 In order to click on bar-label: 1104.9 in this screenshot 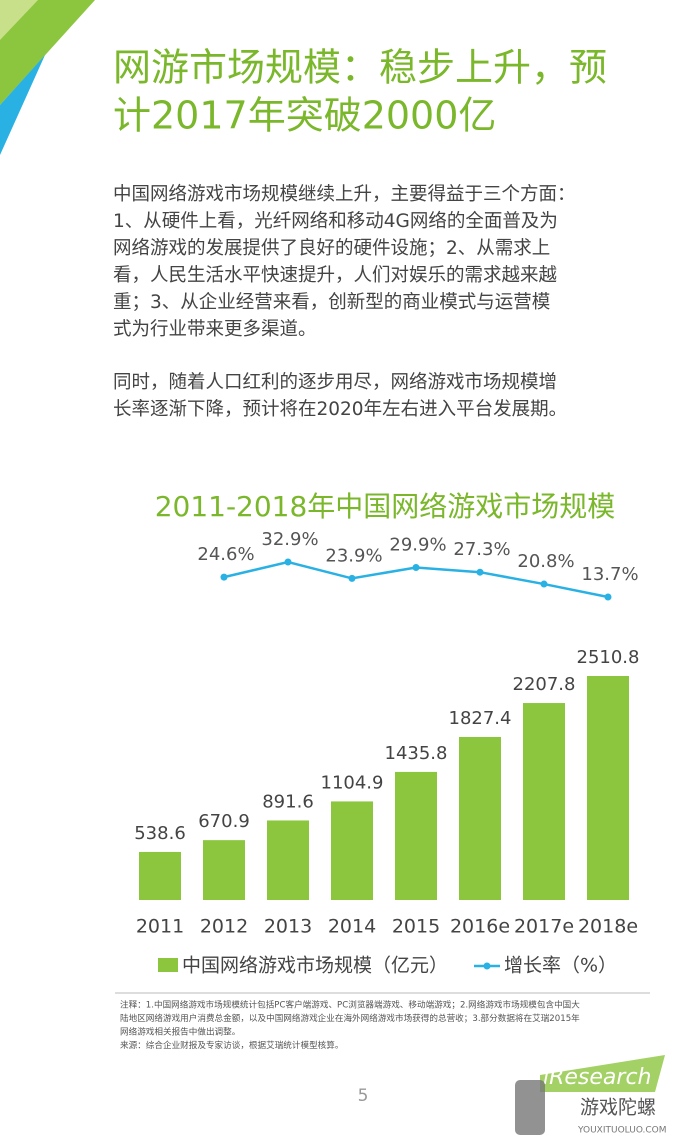, I will do `click(352, 782)`.